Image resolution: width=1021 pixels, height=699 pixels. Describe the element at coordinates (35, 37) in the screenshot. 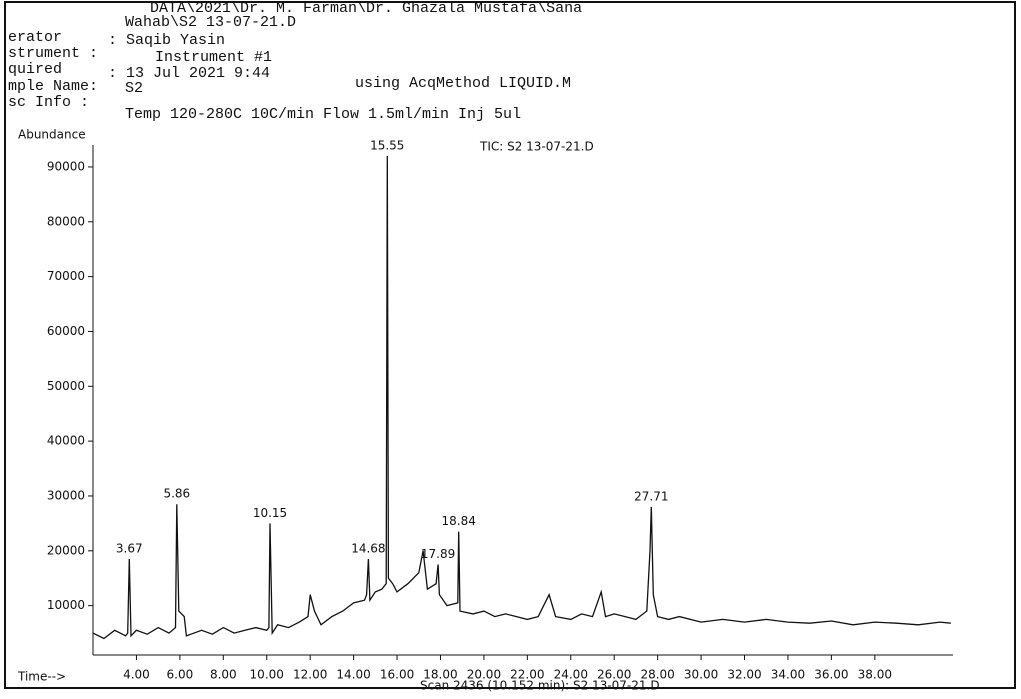

I see `row-label: erator` at that location.